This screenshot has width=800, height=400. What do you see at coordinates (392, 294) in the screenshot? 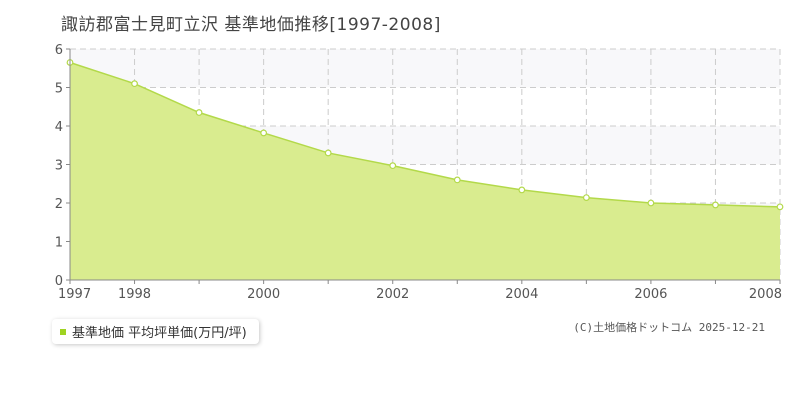
I see `x-tick-label: 2002` at bounding box center [392, 294].